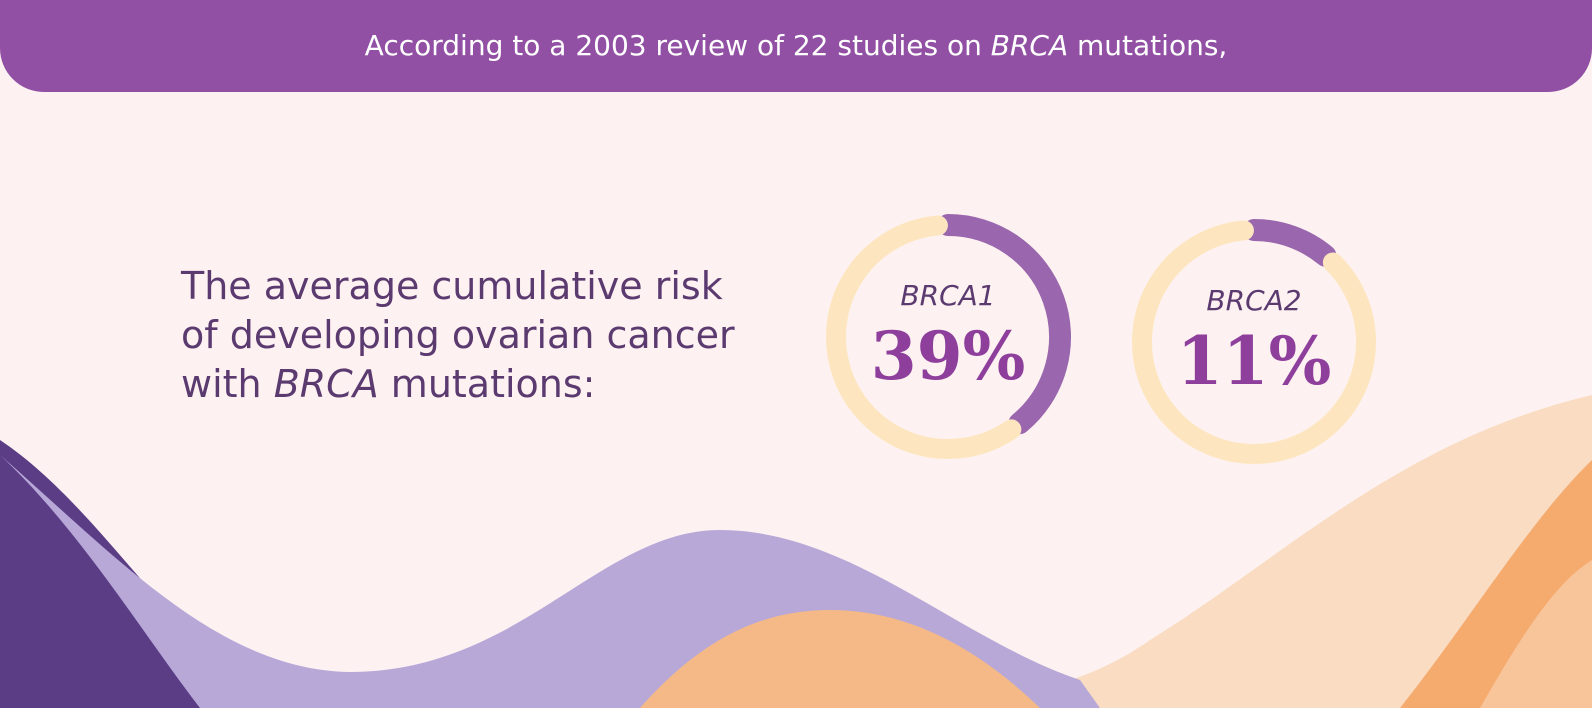  What do you see at coordinates (948, 356) in the screenshot?
I see `donut-value-label: 39%` at bounding box center [948, 356].